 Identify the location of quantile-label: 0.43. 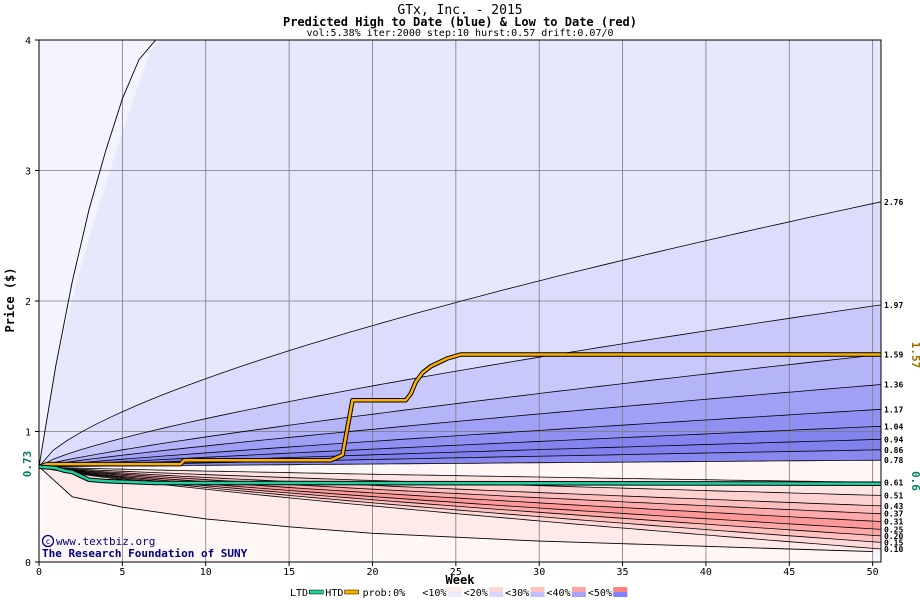
(893, 506).